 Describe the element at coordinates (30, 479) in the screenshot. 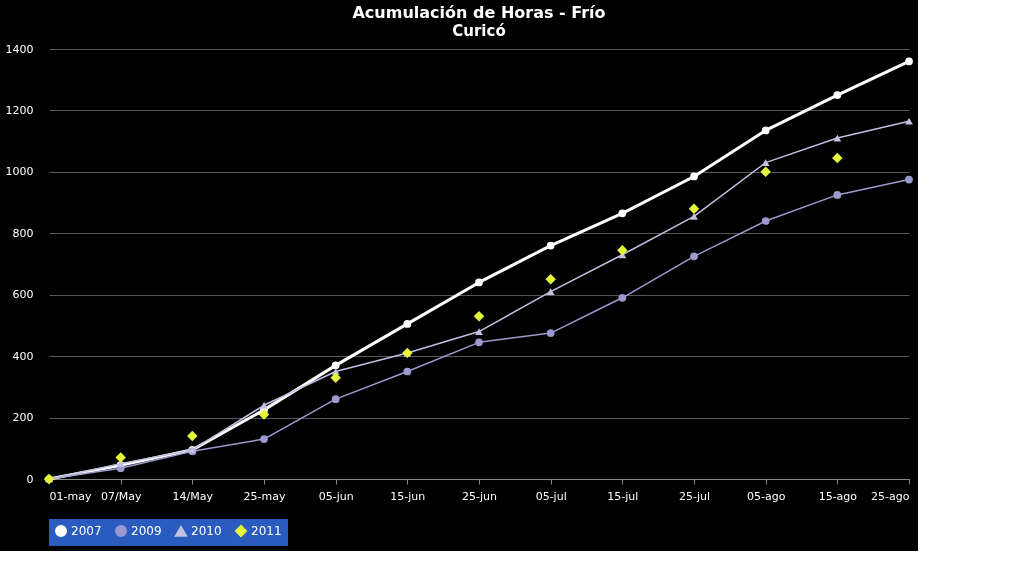

I see `y-tick-label: 0` at that location.